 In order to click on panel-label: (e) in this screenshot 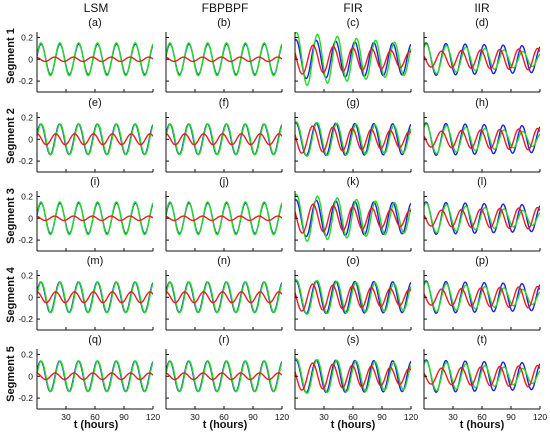, I will do `click(94, 103)`.